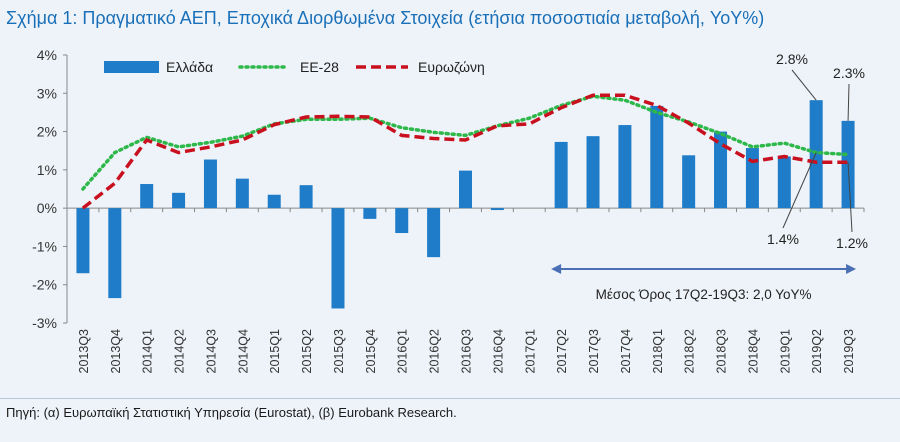  What do you see at coordinates (47, 93) in the screenshot?
I see `y-tick-label: 3%` at bounding box center [47, 93].